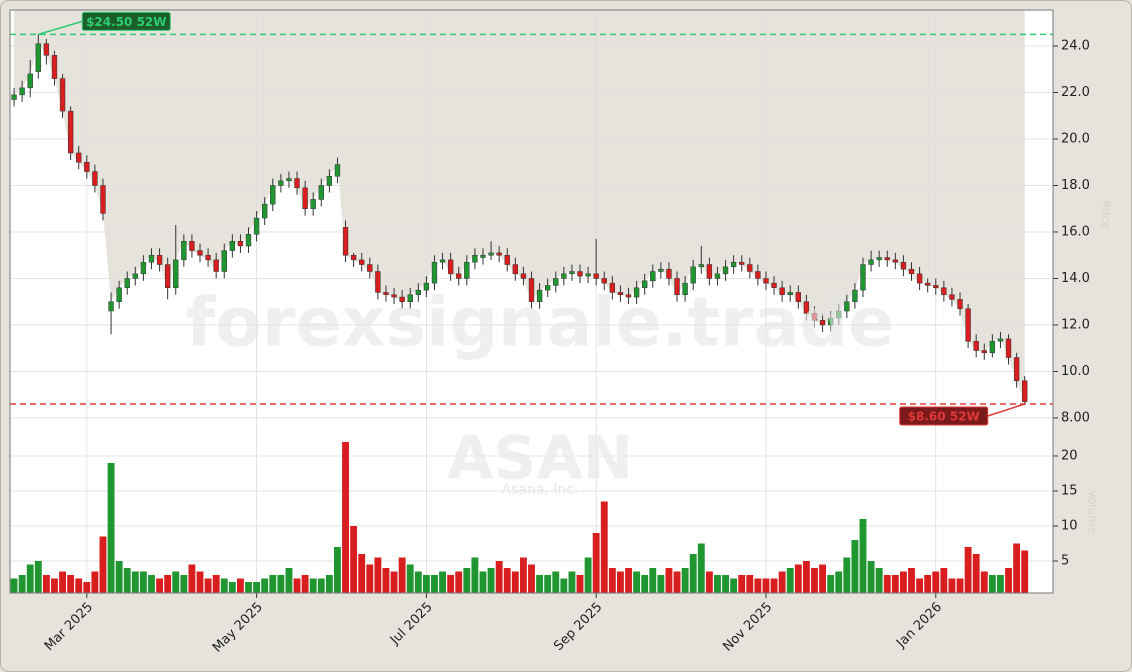 The image size is (1132, 672). Describe the element at coordinates (1106, 214) in the screenshot. I see `y-axis-label: Price` at that location.